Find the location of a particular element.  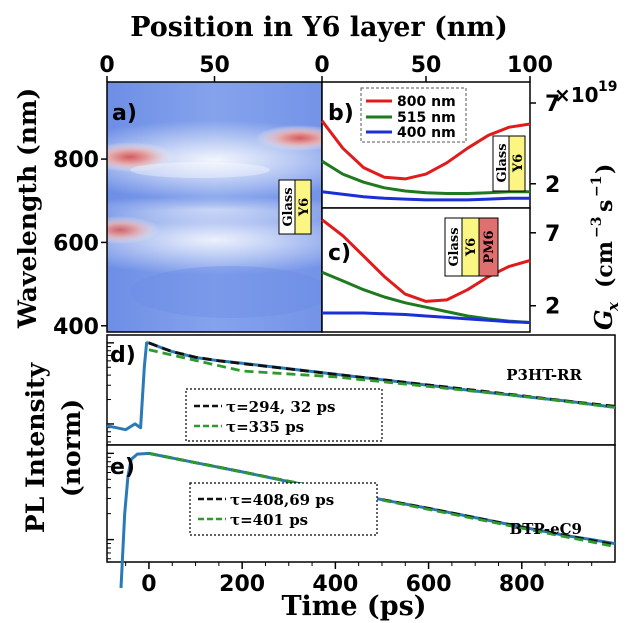

right-axis-label: G x (cm −3 s −1 ) is located at coordinates (605, 247).